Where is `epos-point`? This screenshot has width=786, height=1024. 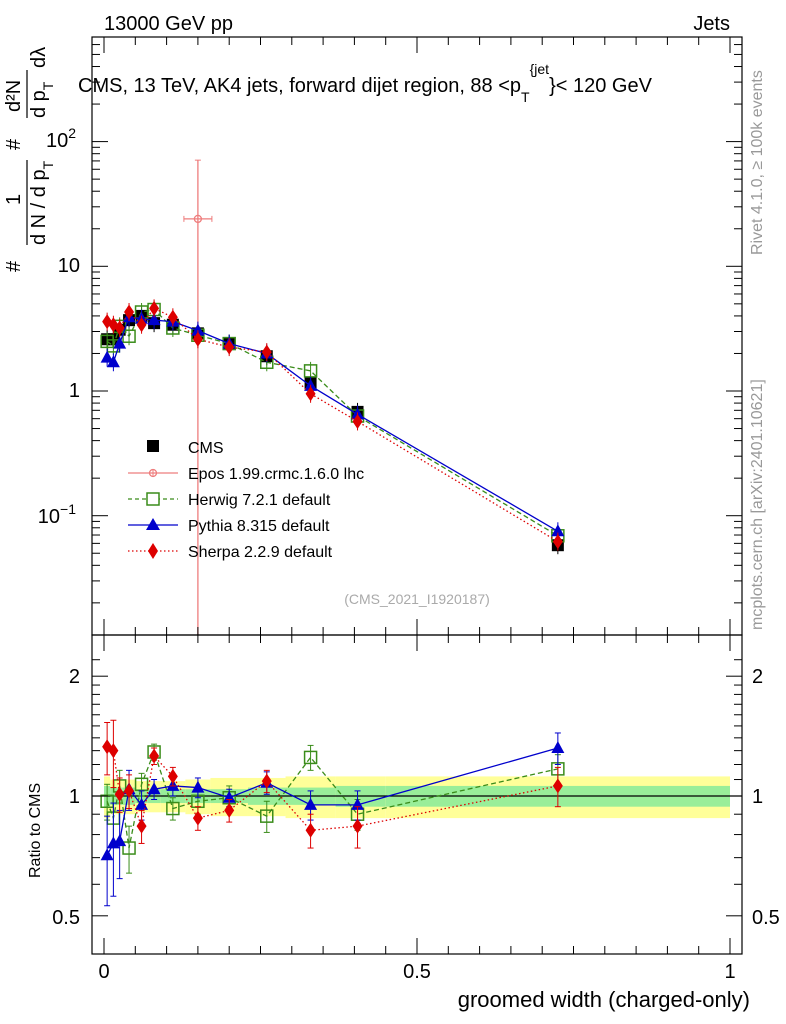 epos-point is located at coordinates (198, 219).